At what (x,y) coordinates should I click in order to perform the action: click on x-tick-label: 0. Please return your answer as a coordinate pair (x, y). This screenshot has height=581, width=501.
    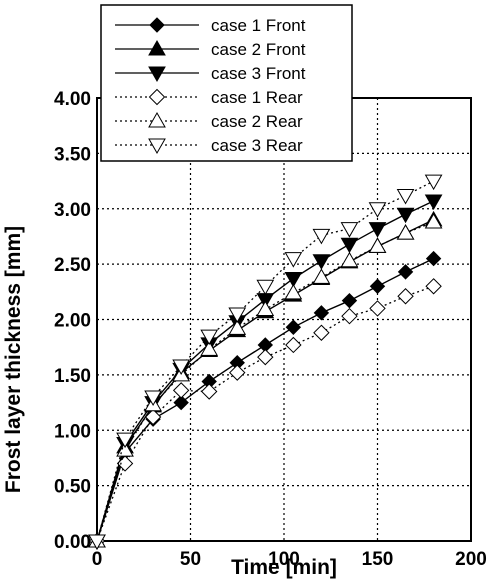
    Looking at the image, I should click on (97, 559).